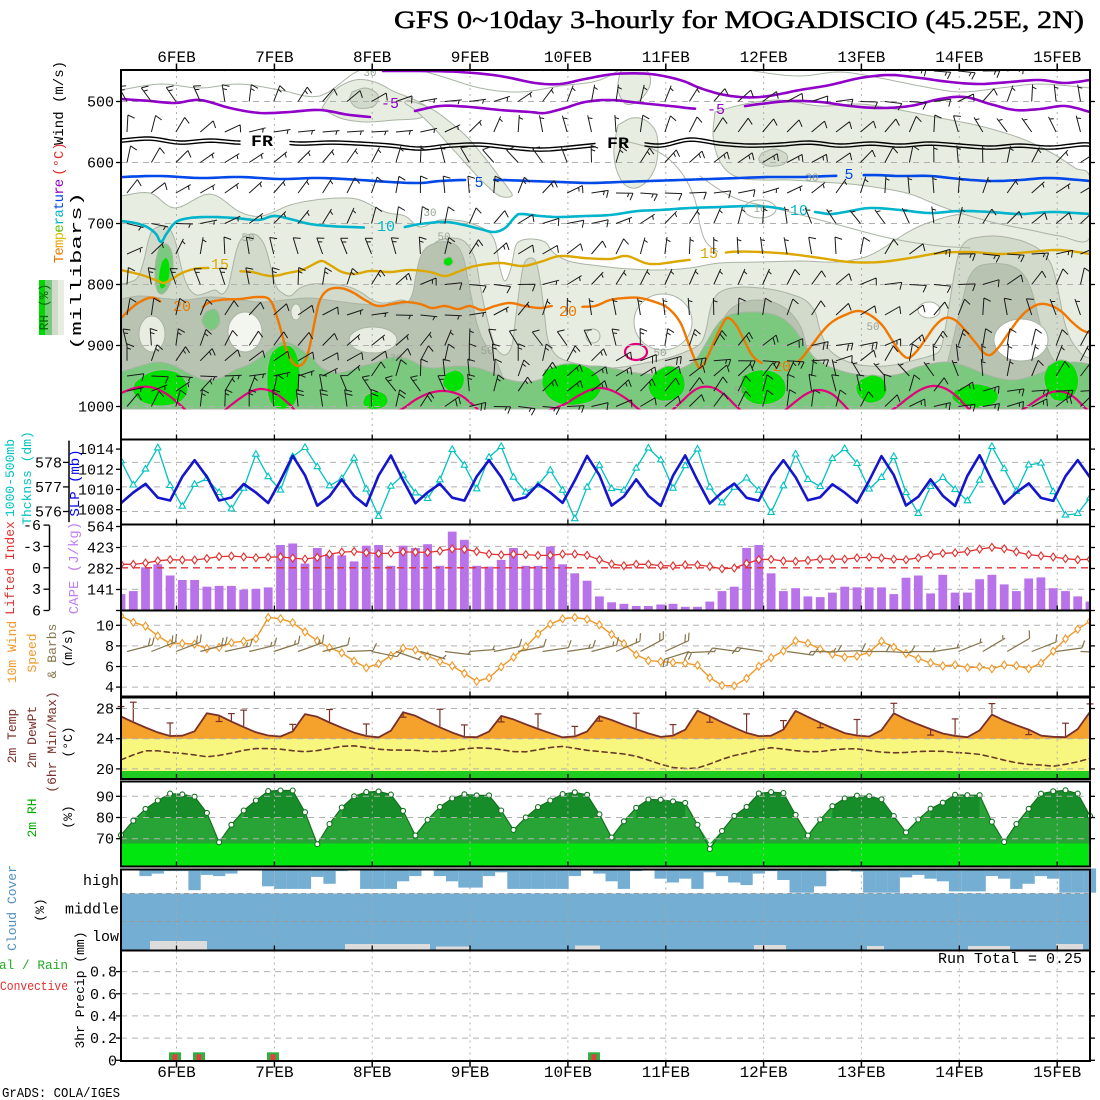 This screenshot has height=1100, width=1100. I want to click on svg-text: 11FEB, so click(666, 58).